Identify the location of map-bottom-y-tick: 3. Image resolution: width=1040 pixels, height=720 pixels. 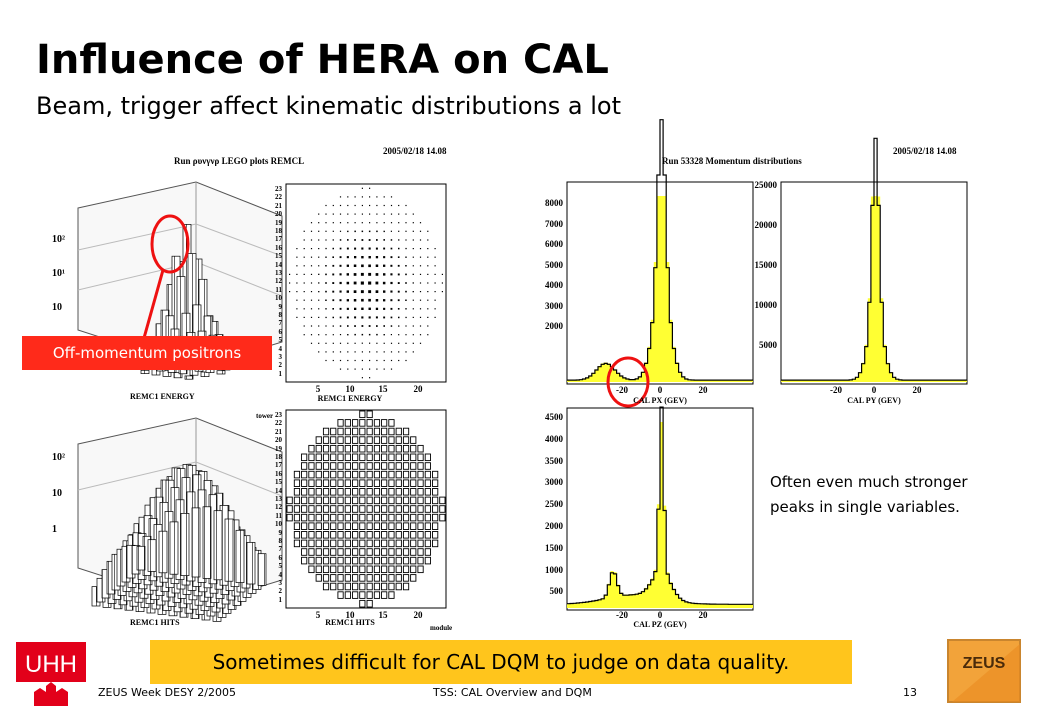
(280, 583).